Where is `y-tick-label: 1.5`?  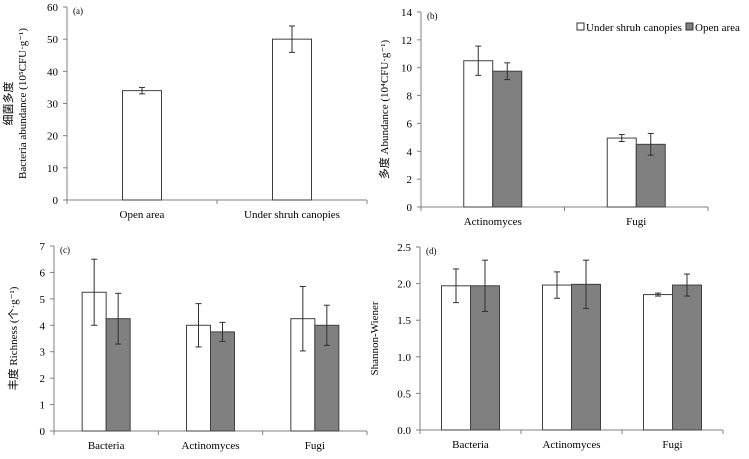
y-tick-label: 1.5 is located at coordinates (404, 321).